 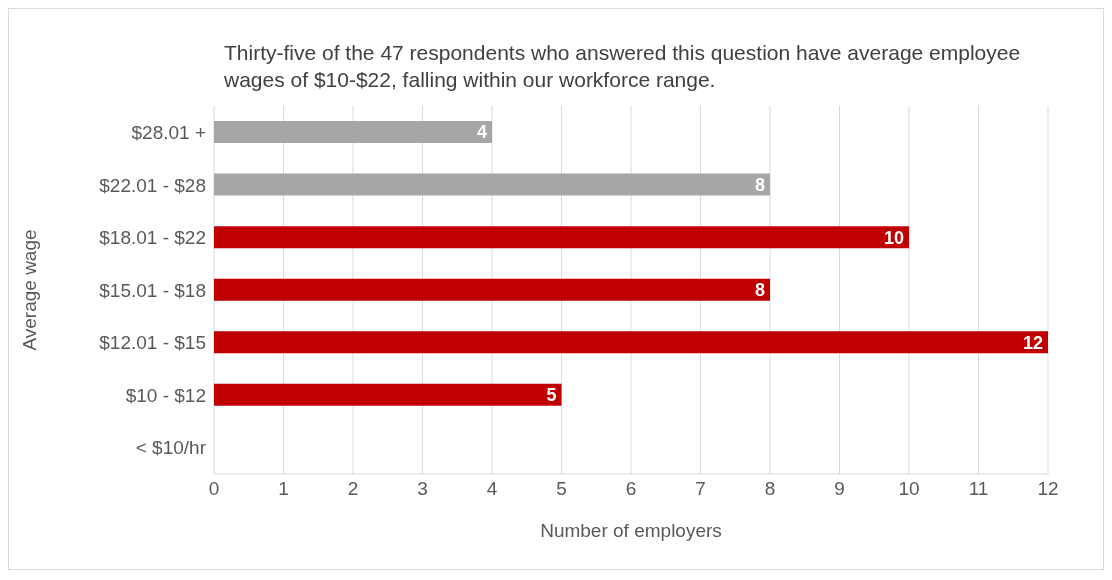 I want to click on x-tick-label: 7, so click(x=700, y=489).